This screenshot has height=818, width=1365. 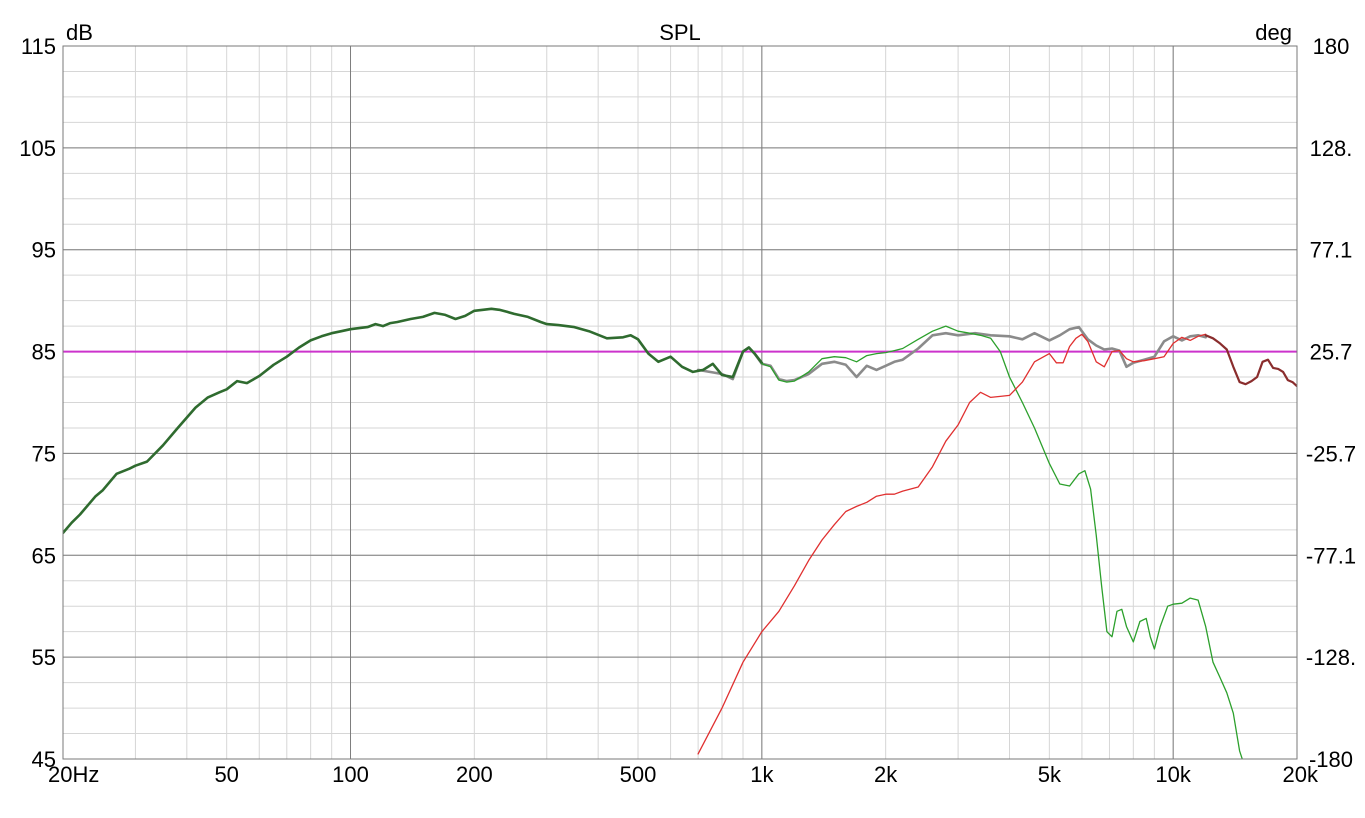 What do you see at coordinates (638, 774) in the screenshot?
I see `x-tick-label: 500` at bounding box center [638, 774].